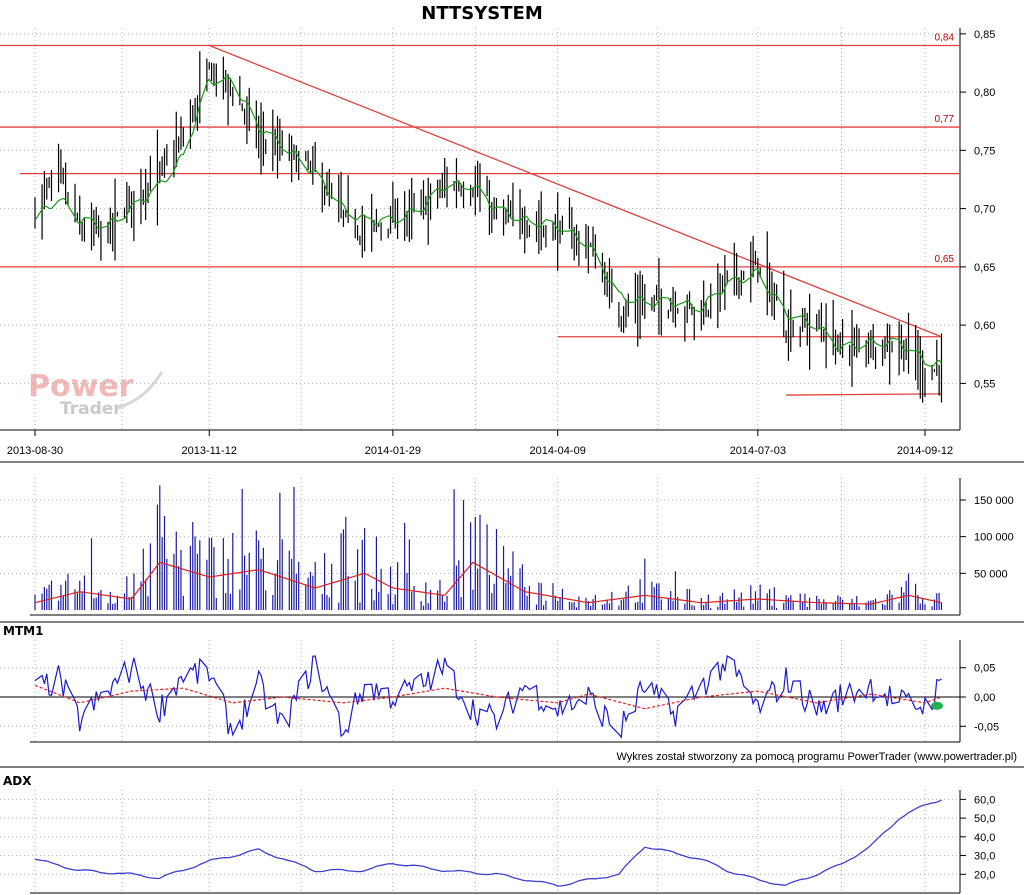 This screenshot has height=895, width=1024. What do you see at coordinates (986, 727) in the screenshot?
I see `mtm-ytick-label-2: -0,05` at bounding box center [986, 727].